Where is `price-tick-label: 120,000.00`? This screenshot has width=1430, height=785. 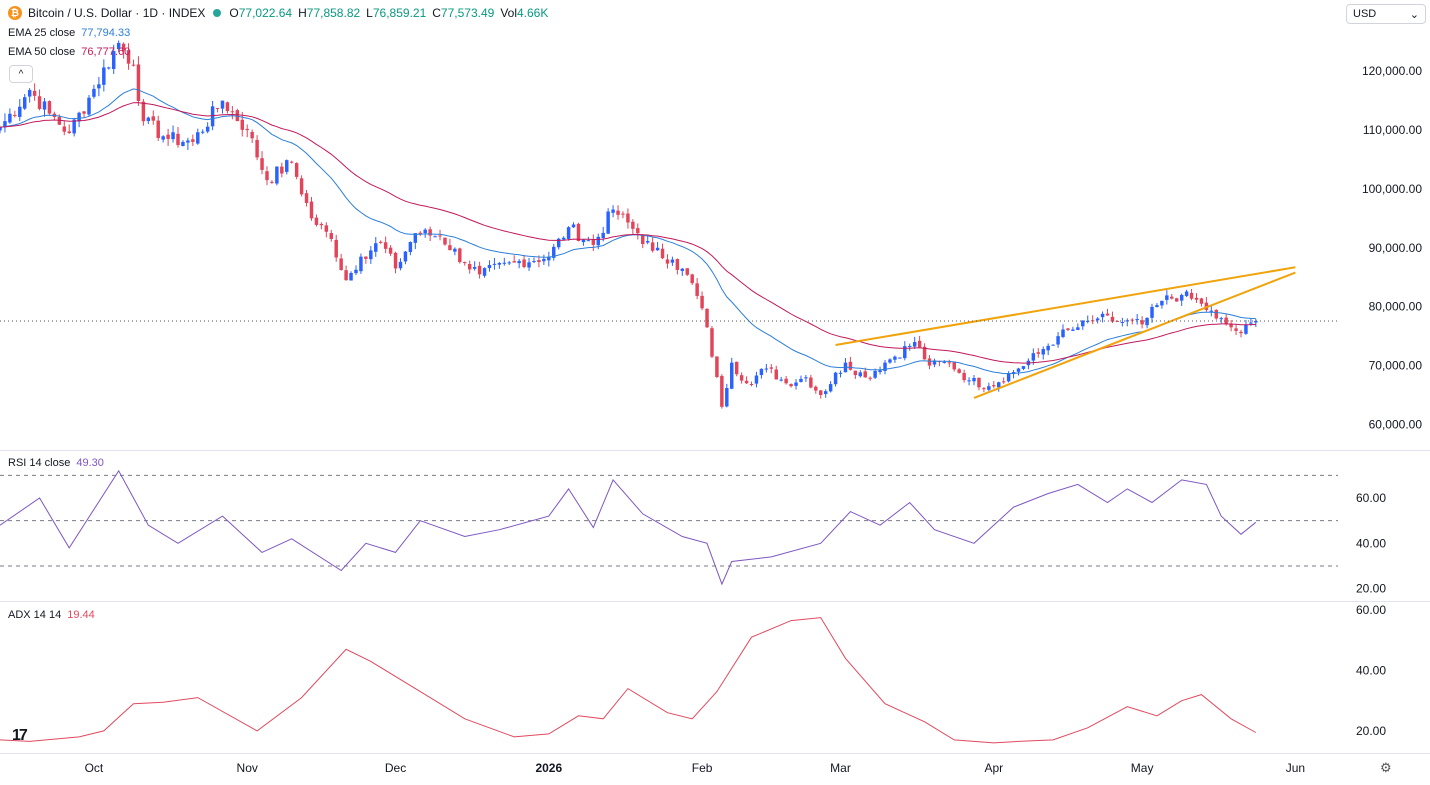 price-tick-label: 120,000.00 is located at coordinates (1392, 71).